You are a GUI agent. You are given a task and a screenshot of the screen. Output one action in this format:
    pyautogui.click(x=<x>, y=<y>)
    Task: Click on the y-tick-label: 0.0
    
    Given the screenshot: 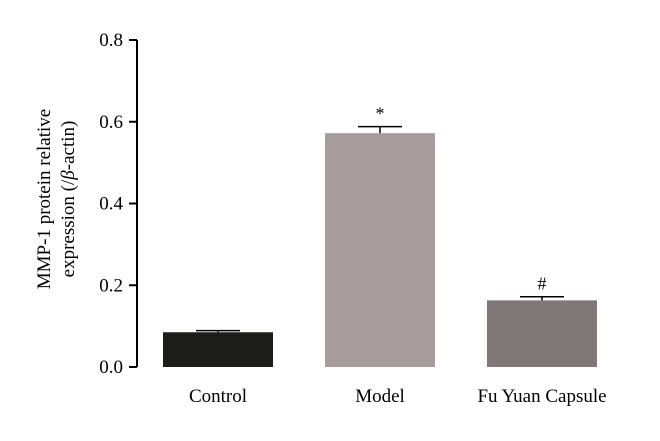 What is the action you would take?
    pyautogui.click(x=111, y=367)
    